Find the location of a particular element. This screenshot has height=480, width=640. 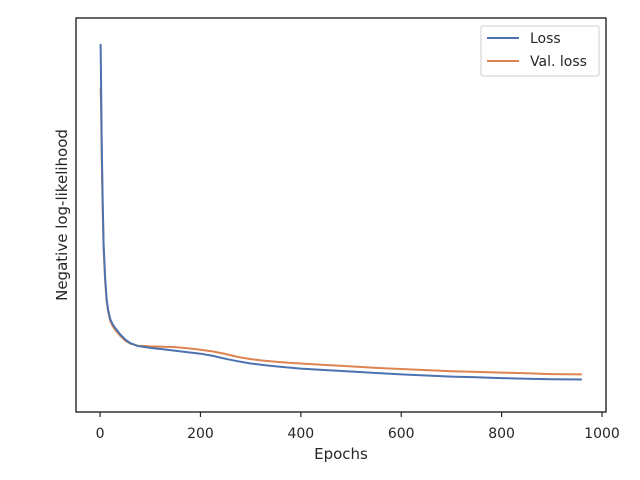

x-tick-label: 800 is located at coordinates (501, 434).